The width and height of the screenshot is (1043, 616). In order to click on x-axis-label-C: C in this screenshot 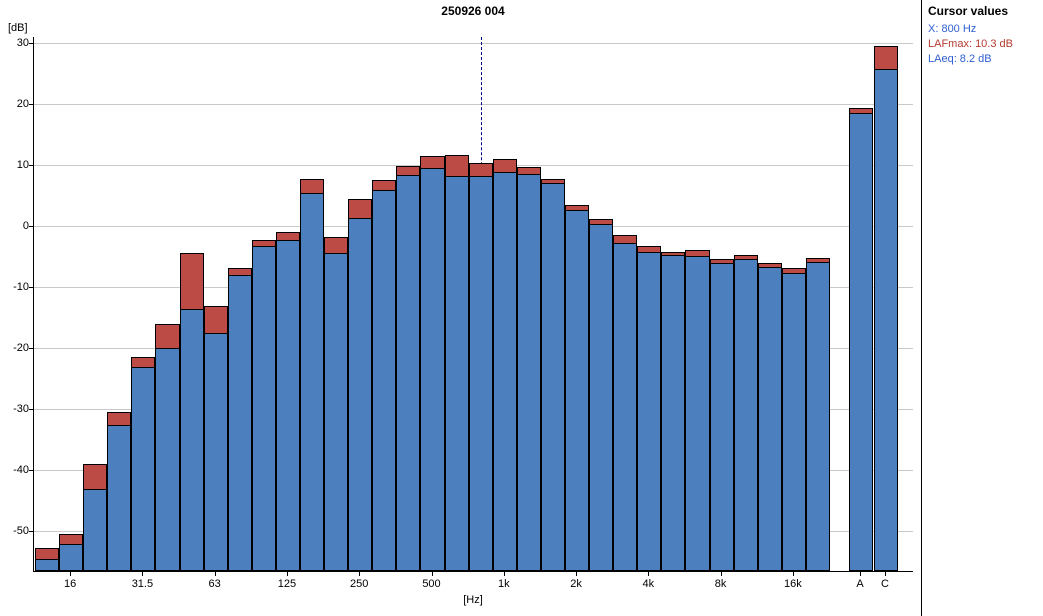, I will do `click(885, 584)`.